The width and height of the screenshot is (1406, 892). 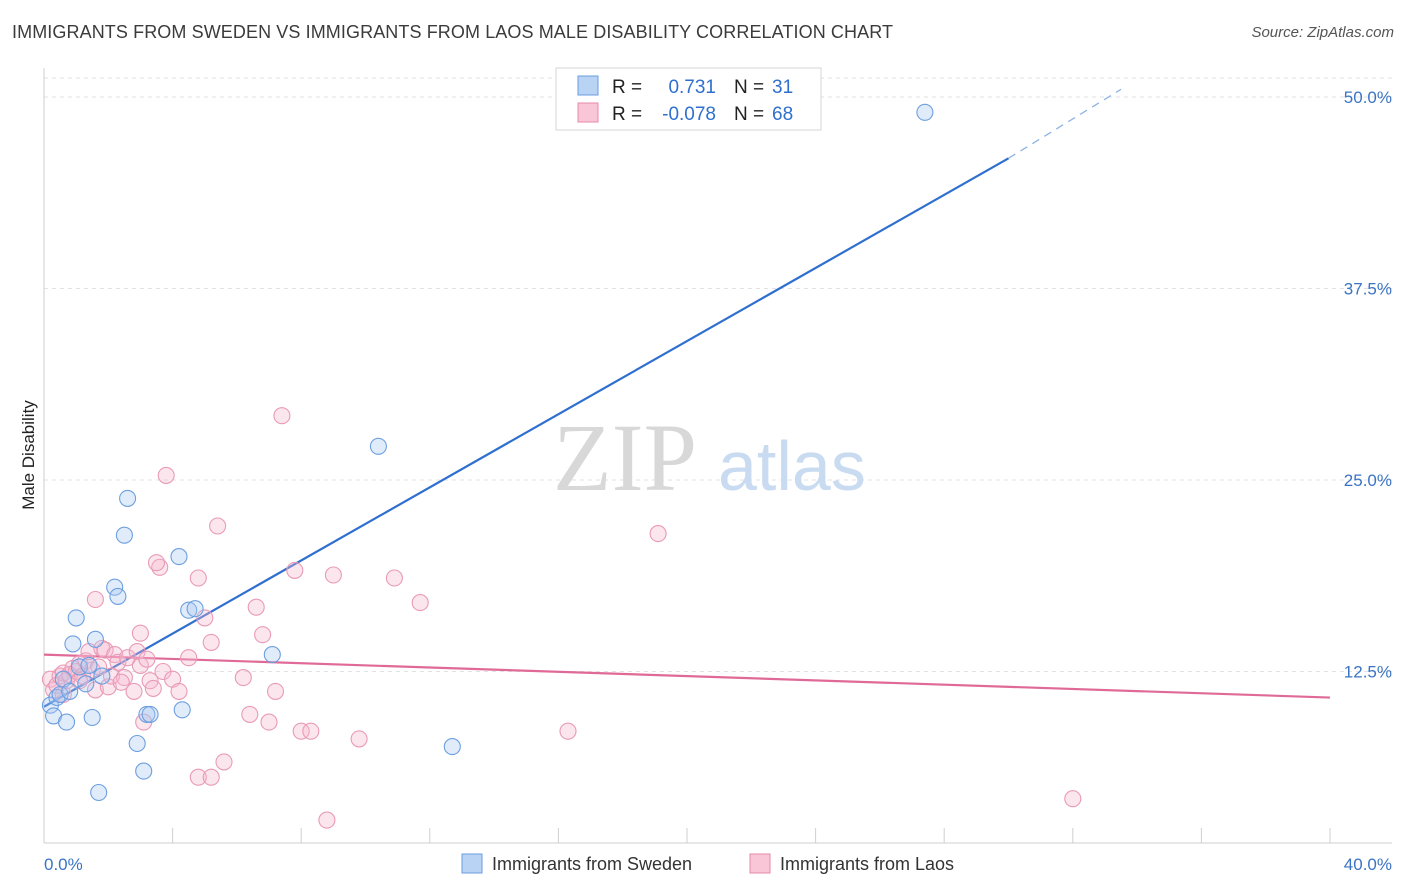 I want to click on stats-n-laos: 68, so click(x=782, y=114).